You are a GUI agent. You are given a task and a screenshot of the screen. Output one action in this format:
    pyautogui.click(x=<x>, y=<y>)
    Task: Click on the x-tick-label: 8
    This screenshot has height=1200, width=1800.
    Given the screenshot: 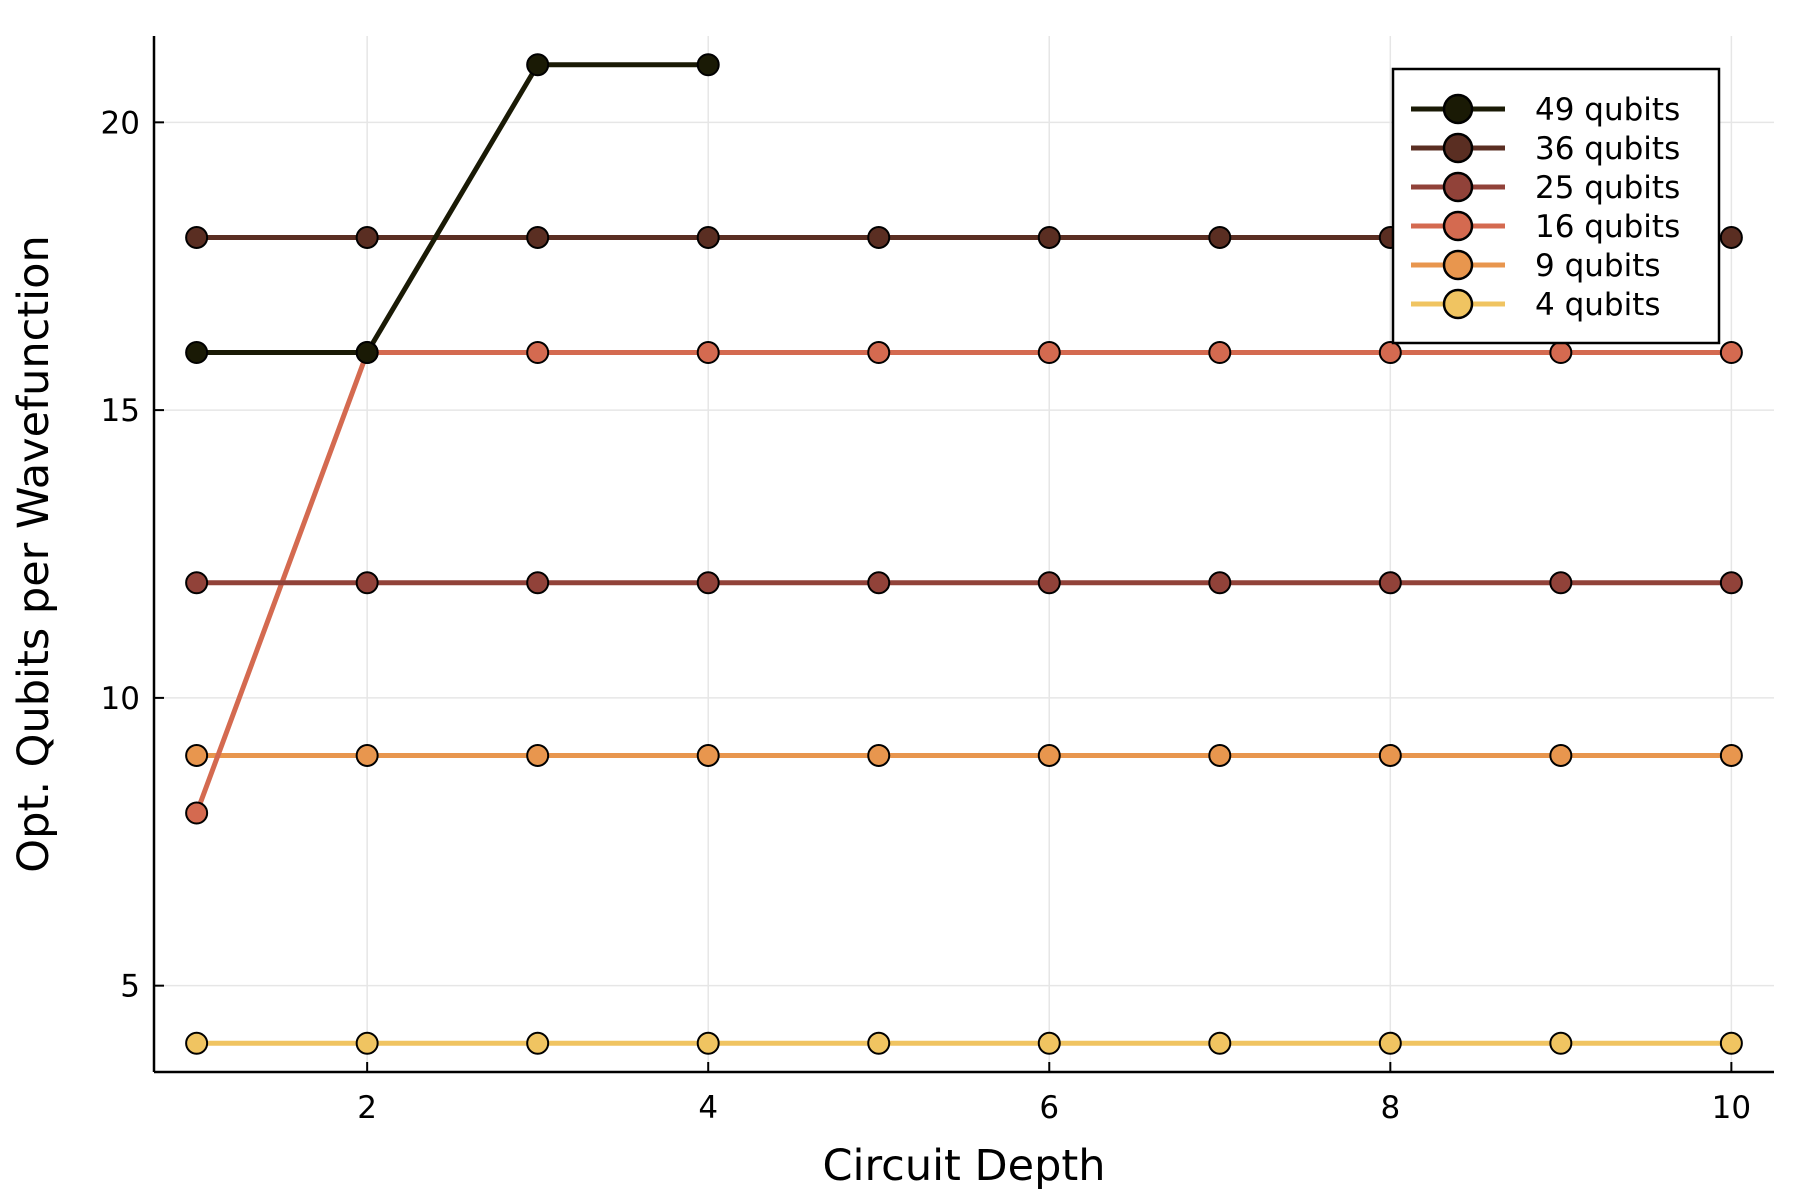 What is the action you would take?
    pyautogui.click(x=1390, y=1108)
    